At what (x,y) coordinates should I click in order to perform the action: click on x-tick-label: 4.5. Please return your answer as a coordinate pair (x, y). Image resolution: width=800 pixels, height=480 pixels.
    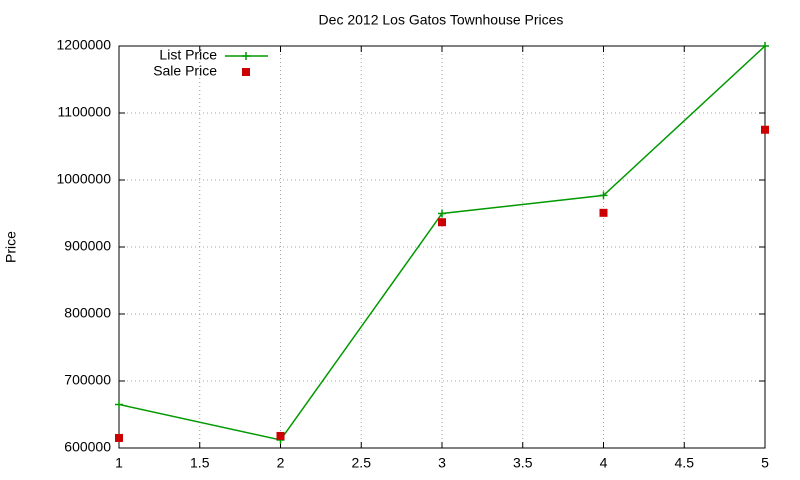
    Looking at the image, I should click on (685, 463).